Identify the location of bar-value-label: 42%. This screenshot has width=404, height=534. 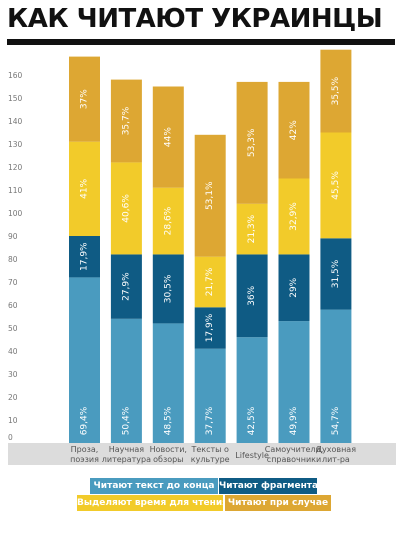
(294, 130).